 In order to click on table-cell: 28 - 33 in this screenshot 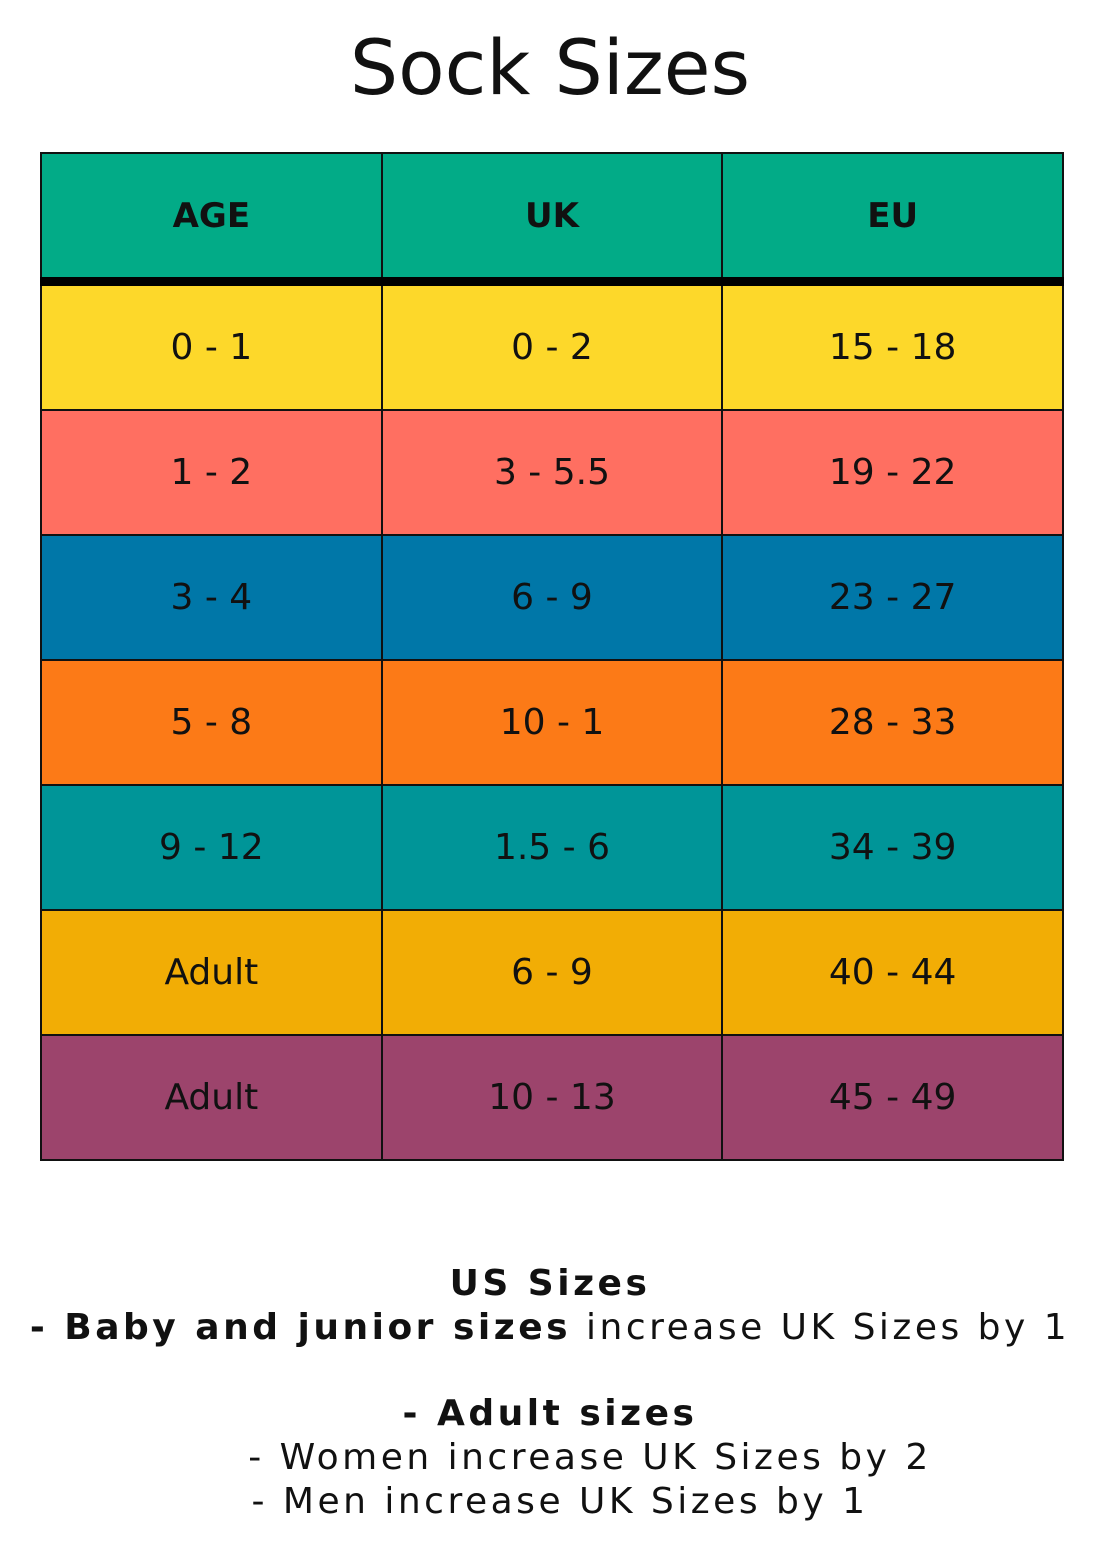, I will do `click(892, 722)`.